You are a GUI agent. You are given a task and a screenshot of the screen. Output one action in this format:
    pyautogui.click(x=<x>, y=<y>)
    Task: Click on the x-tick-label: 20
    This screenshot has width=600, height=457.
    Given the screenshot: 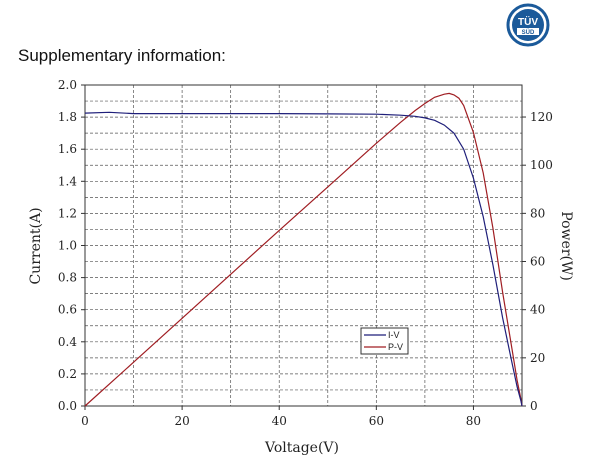 What is the action you would take?
    pyautogui.click(x=181, y=421)
    